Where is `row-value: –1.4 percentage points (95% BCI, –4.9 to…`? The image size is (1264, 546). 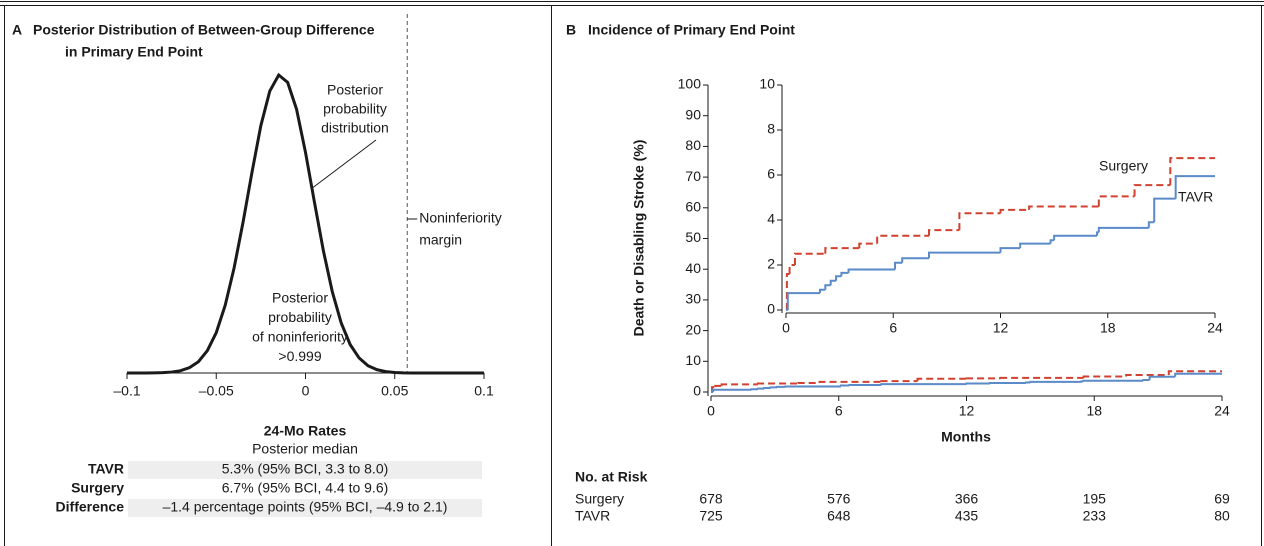
row-value: –1.4 percentage points (95% BCI, –4.9 to… is located at coordinates (305, 507).